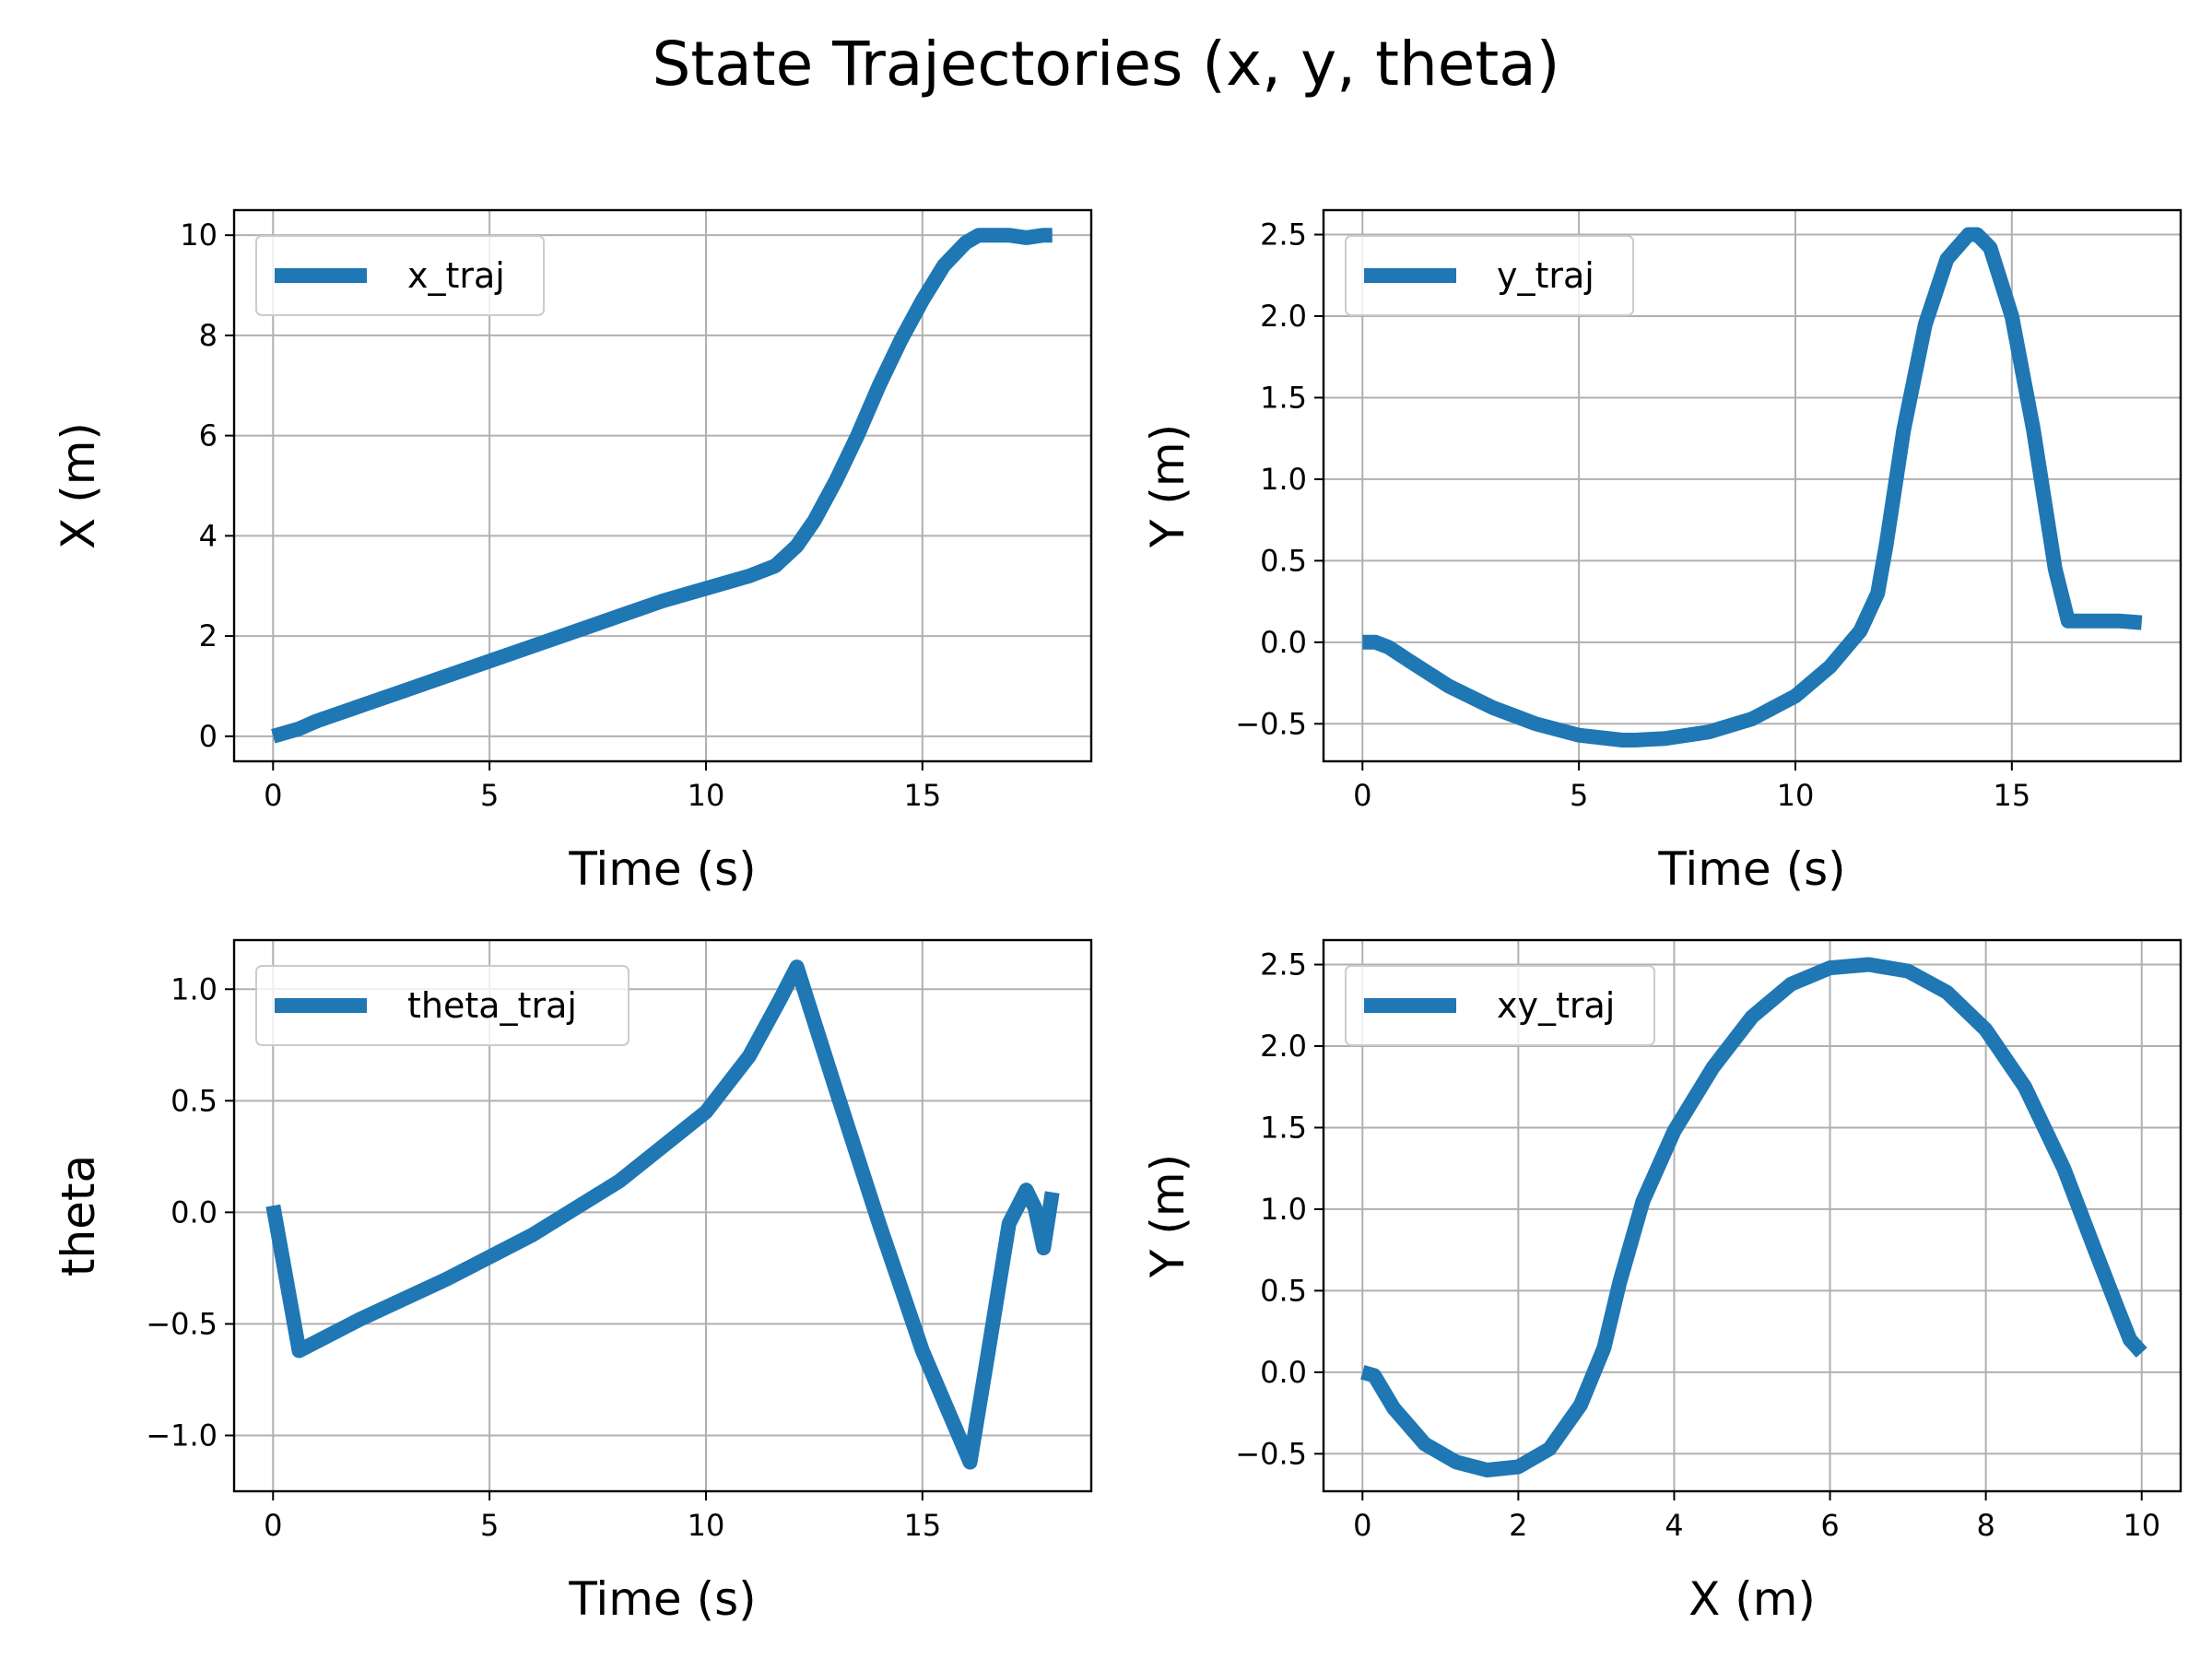  What do you see at coordinates (78, 1216) in the screenshot?
I see `y-axis-label: theta` at bounding box center [78, 1216].